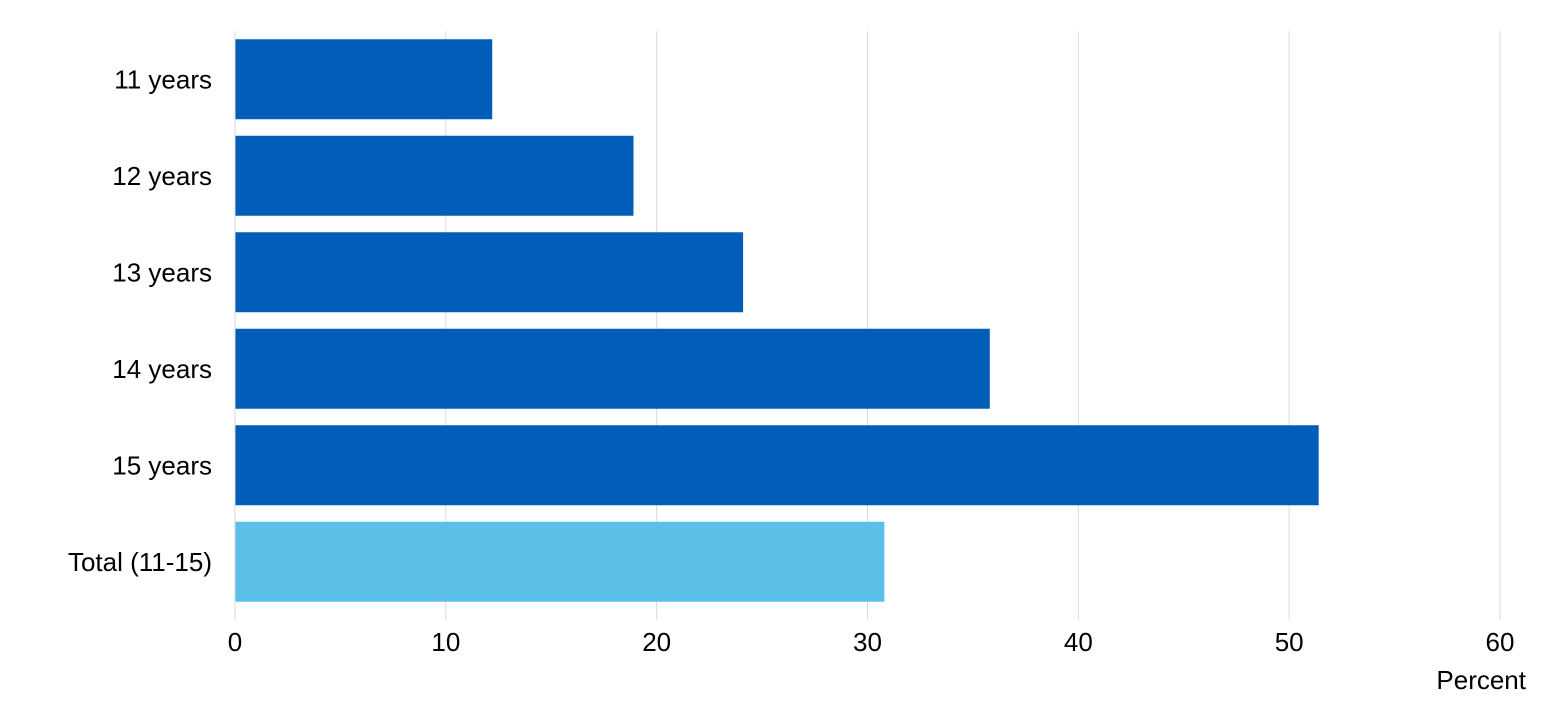  Describe the element at coordinates (1078, 642) in the screenshot. I see `x-tick-label-40: 40` at that location.